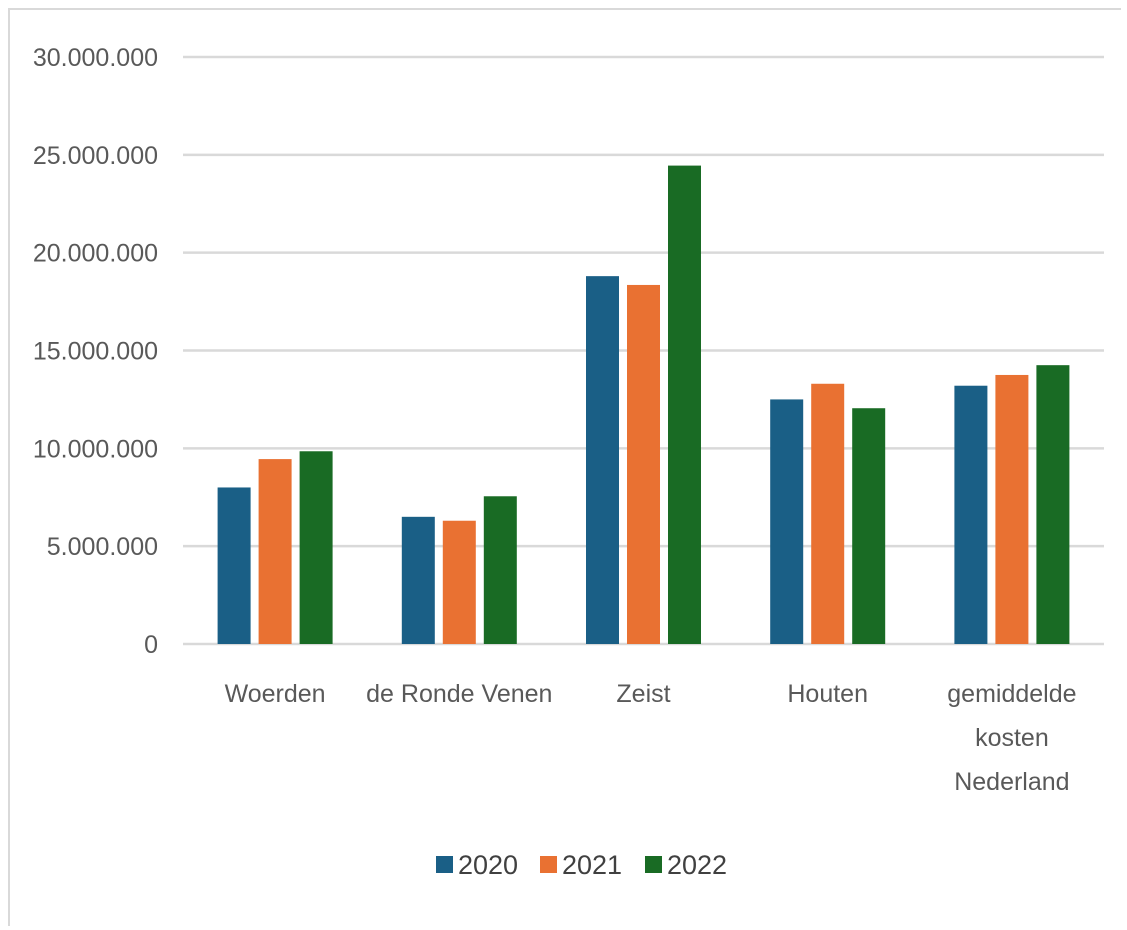 This screenshot has width=1127, height=930. Describe the element at coordinates (95, 156) in the screenshot. I see `y-tick-label-5: 25.000.000` at that location.